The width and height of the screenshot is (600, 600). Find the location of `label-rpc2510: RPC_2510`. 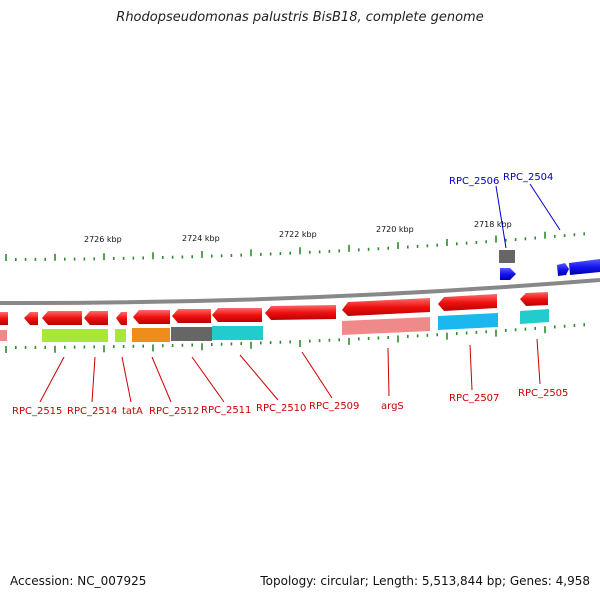

label-rpc2510: RPC_2510 is located at coordinates (281, 408).